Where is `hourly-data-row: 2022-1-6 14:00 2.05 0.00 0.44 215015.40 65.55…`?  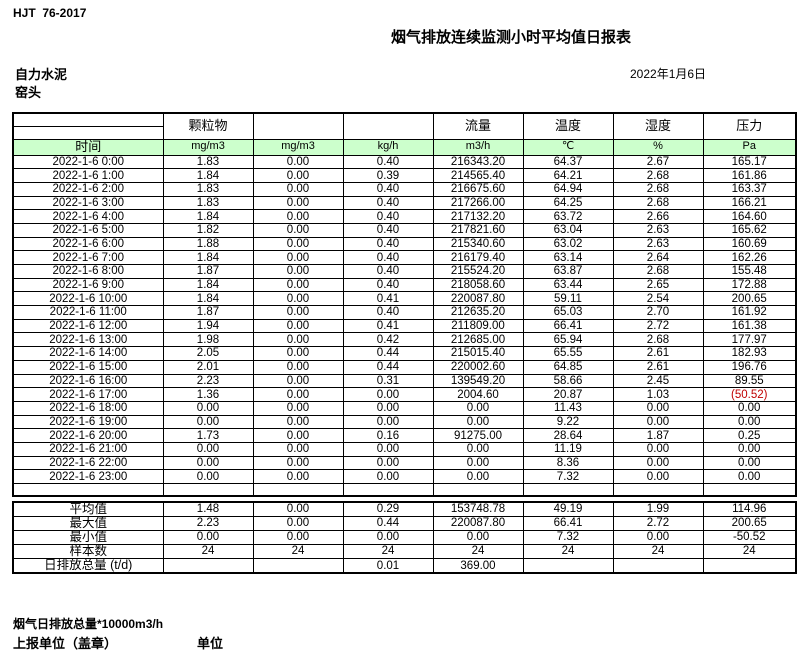 hourly-data-row: 2022-1-6 14:00 2.05 0.00 0.44 215015.40 65.55… is located at coordinates (404, 353).